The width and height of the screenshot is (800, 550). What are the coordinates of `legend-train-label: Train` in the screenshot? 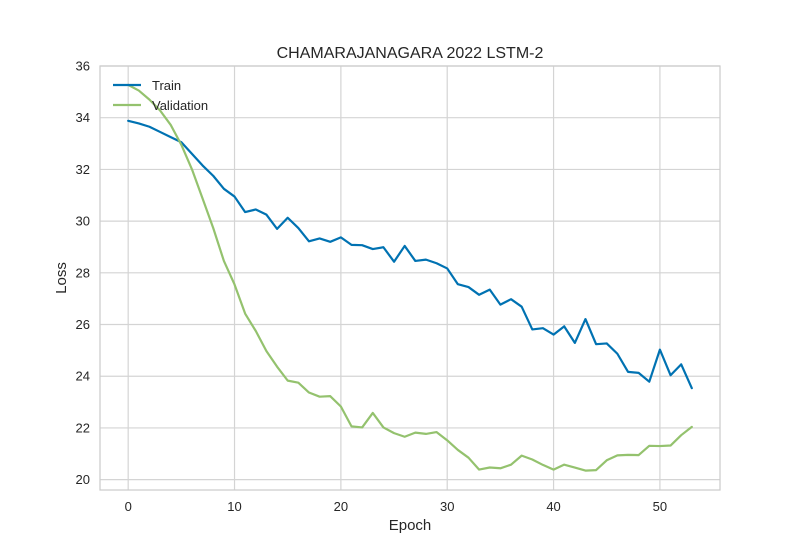 It's located at (166, 85).